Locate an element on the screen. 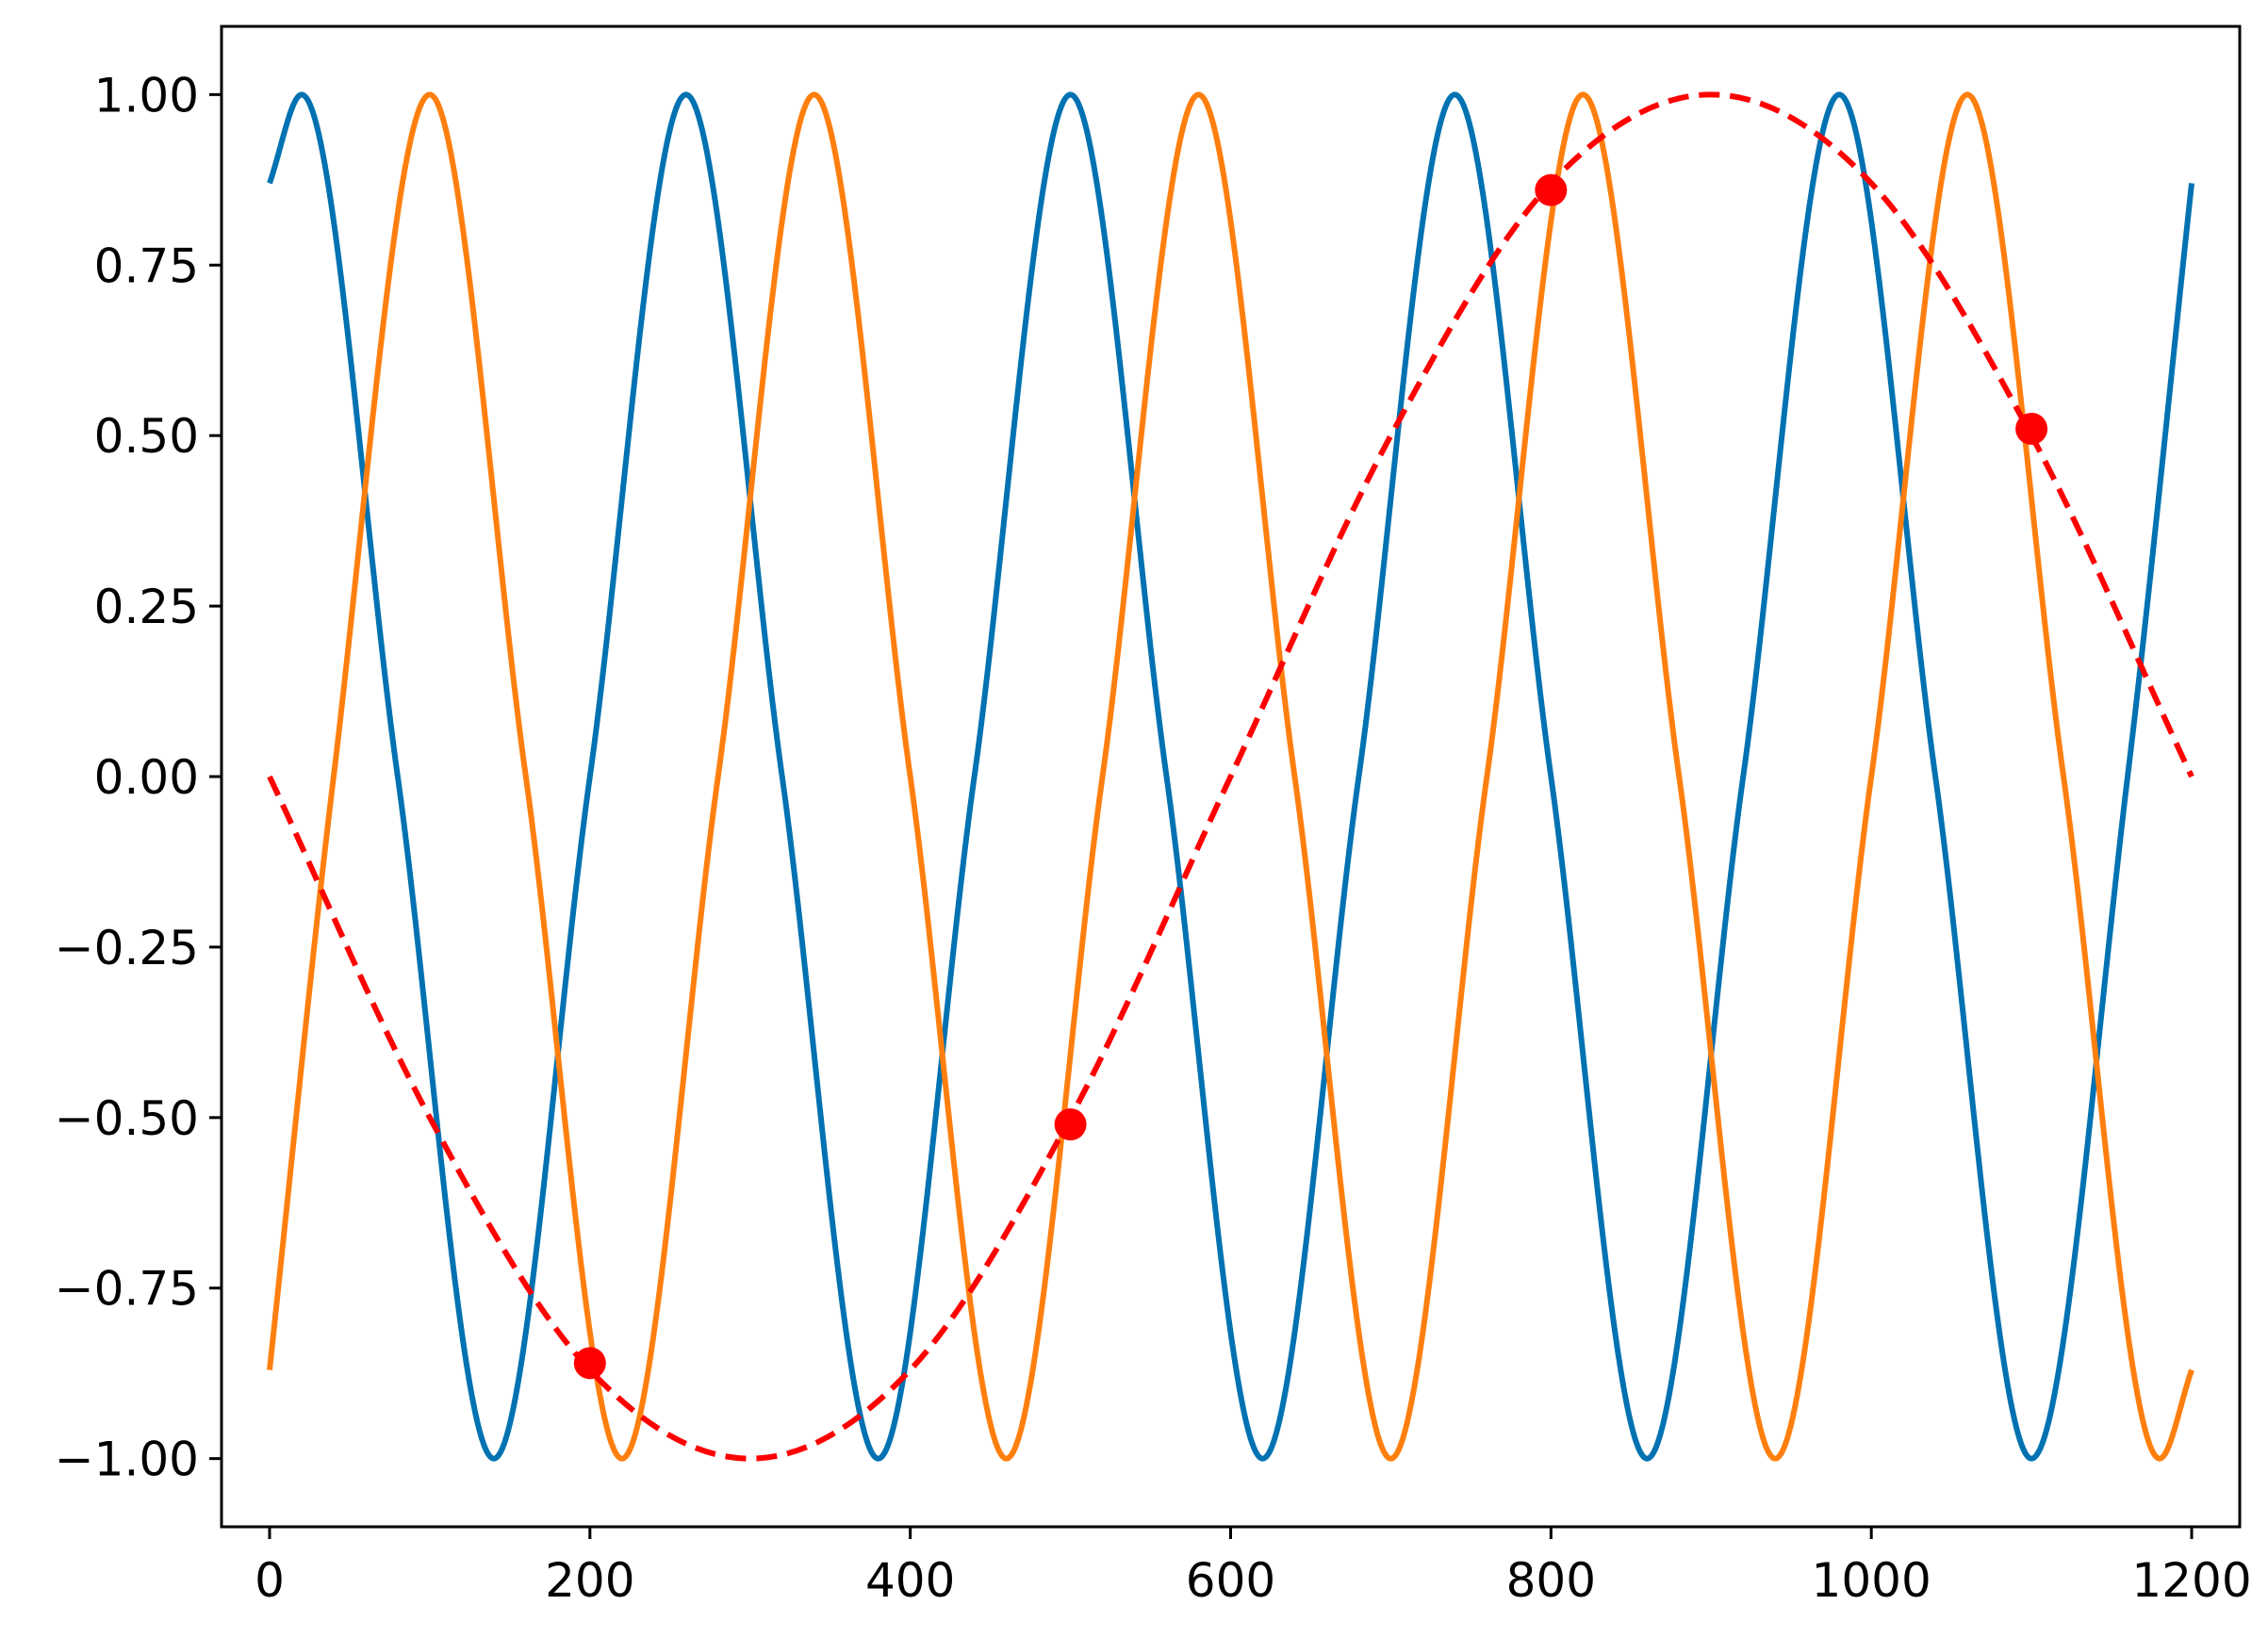 This screenshot has width=2268, height=1638. y-tick-label: −0.50 is located at coordinates (127, 1118).